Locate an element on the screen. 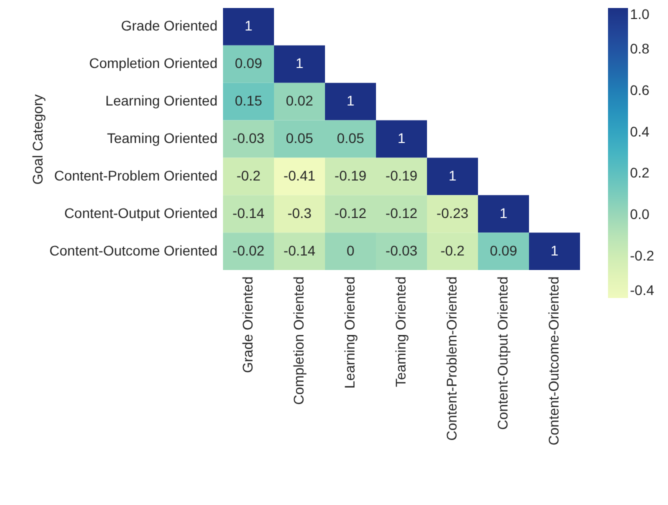 The height and width of the screenshot is (505, 668). y-tick-label: Content-Problem Oriented is located at coordinates (136, 175).